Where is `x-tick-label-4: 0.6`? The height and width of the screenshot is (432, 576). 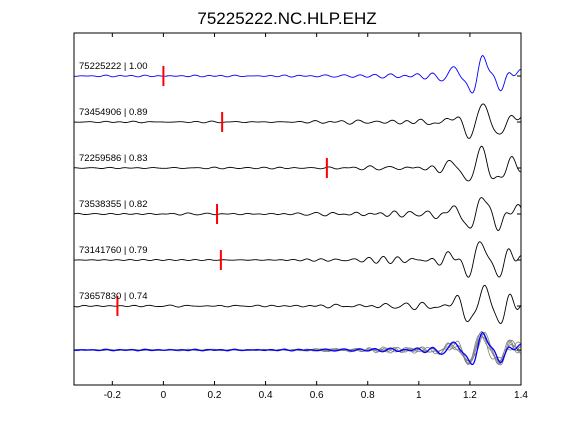
x-tick-label-4: 0.6 is located at coordinates (317, 395).